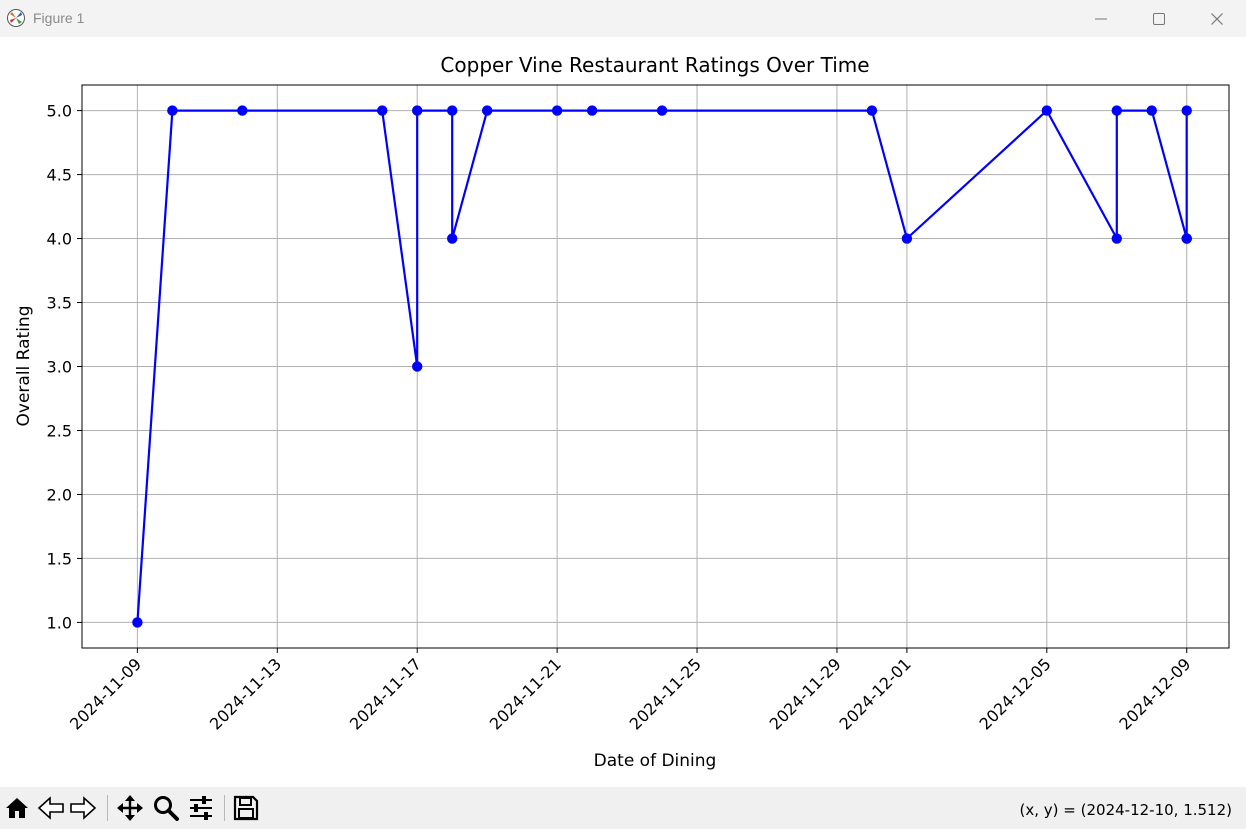 This screenshot has height=829, width=1246. What do you see at coordinates (525, 693) in the screenshot?
I see `x-tick-label: 2024-11-21` at bounding box center [525, 693].